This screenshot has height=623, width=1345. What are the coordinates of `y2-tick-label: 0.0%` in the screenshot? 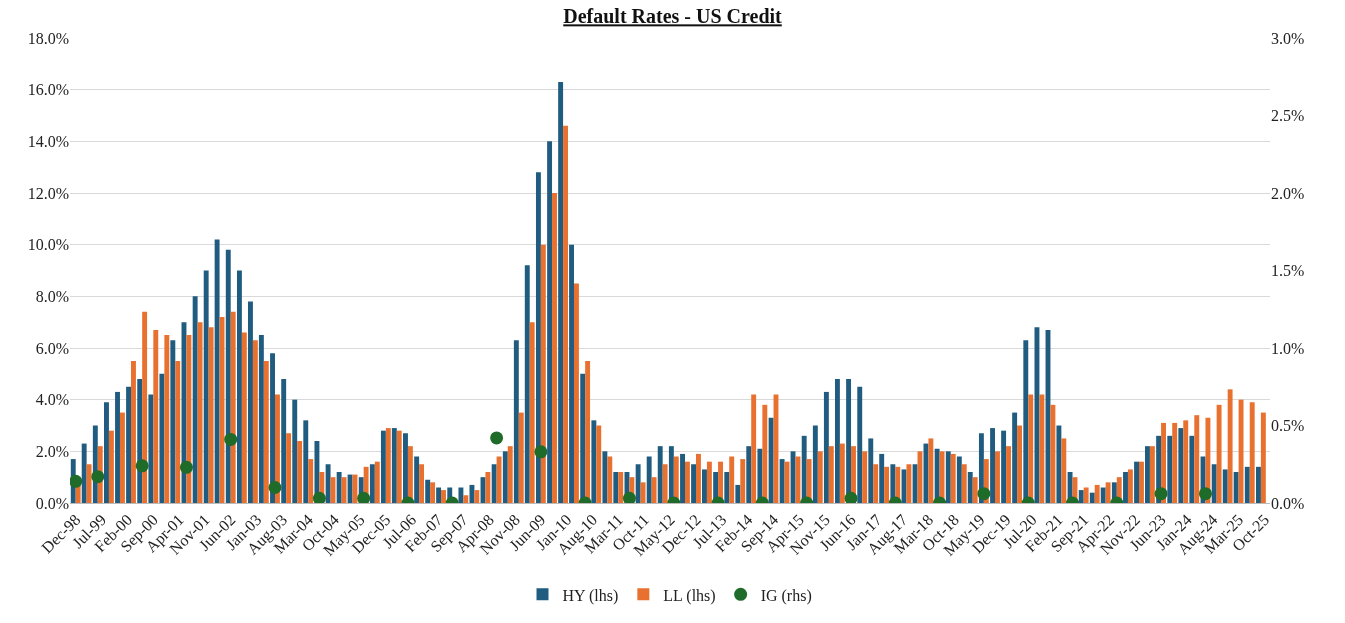 It's located at (1288, 503).